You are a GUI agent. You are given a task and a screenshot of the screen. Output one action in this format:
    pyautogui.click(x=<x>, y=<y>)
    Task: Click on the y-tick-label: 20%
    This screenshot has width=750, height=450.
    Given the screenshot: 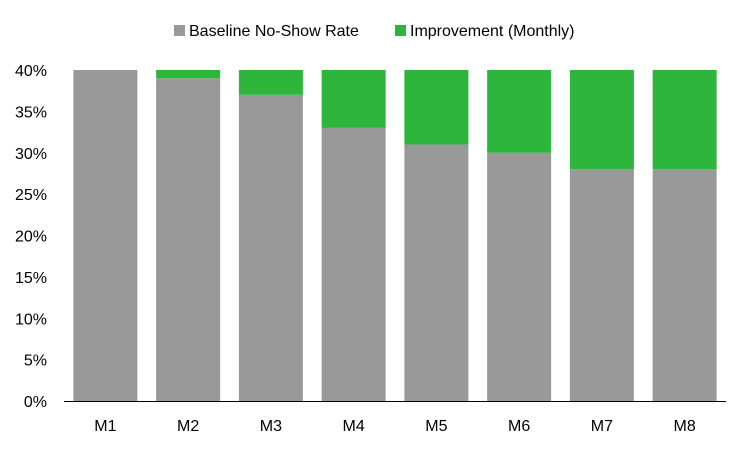 What is the action you would take?
    pyautogui.click(x=31, y=237)
    